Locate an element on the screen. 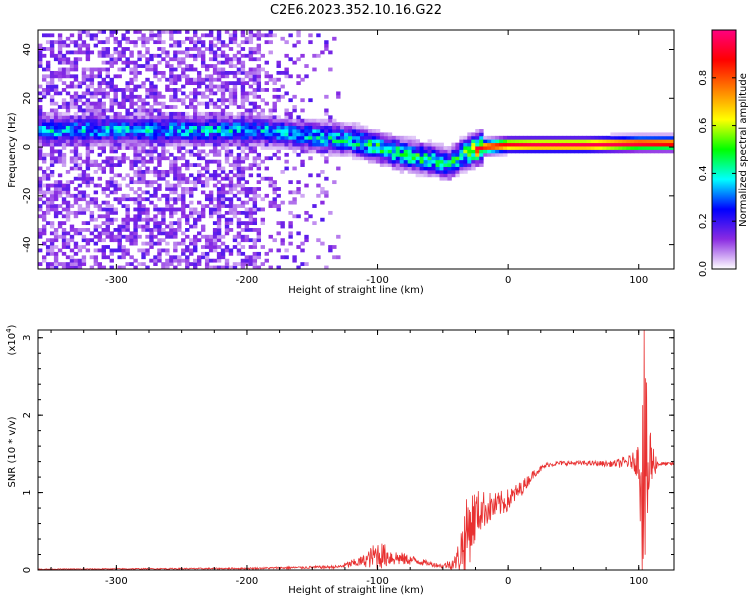  colorbar-tick-label: 0.2 is located at coordinates (703, 221).